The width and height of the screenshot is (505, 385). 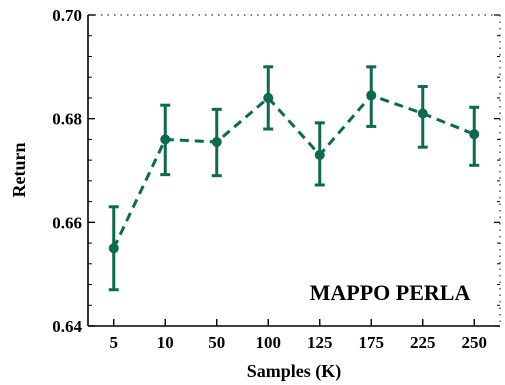 I want to click on y-tick-label: 0.68, so click(x=67, y=119).